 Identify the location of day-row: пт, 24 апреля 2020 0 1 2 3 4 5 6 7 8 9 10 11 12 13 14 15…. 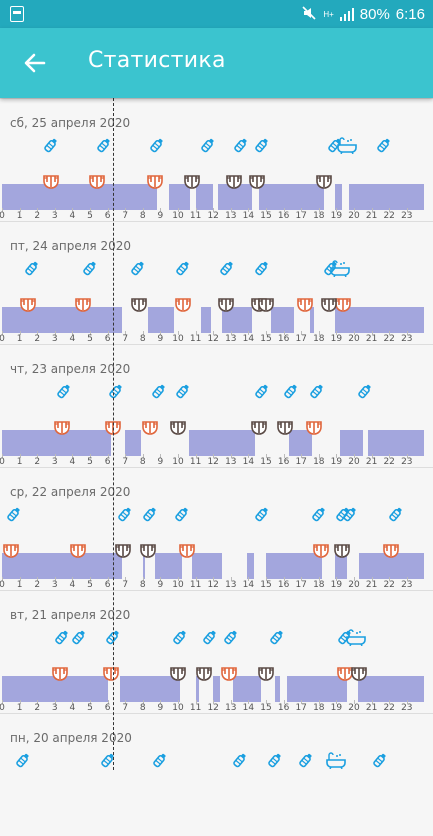
(216, 282).